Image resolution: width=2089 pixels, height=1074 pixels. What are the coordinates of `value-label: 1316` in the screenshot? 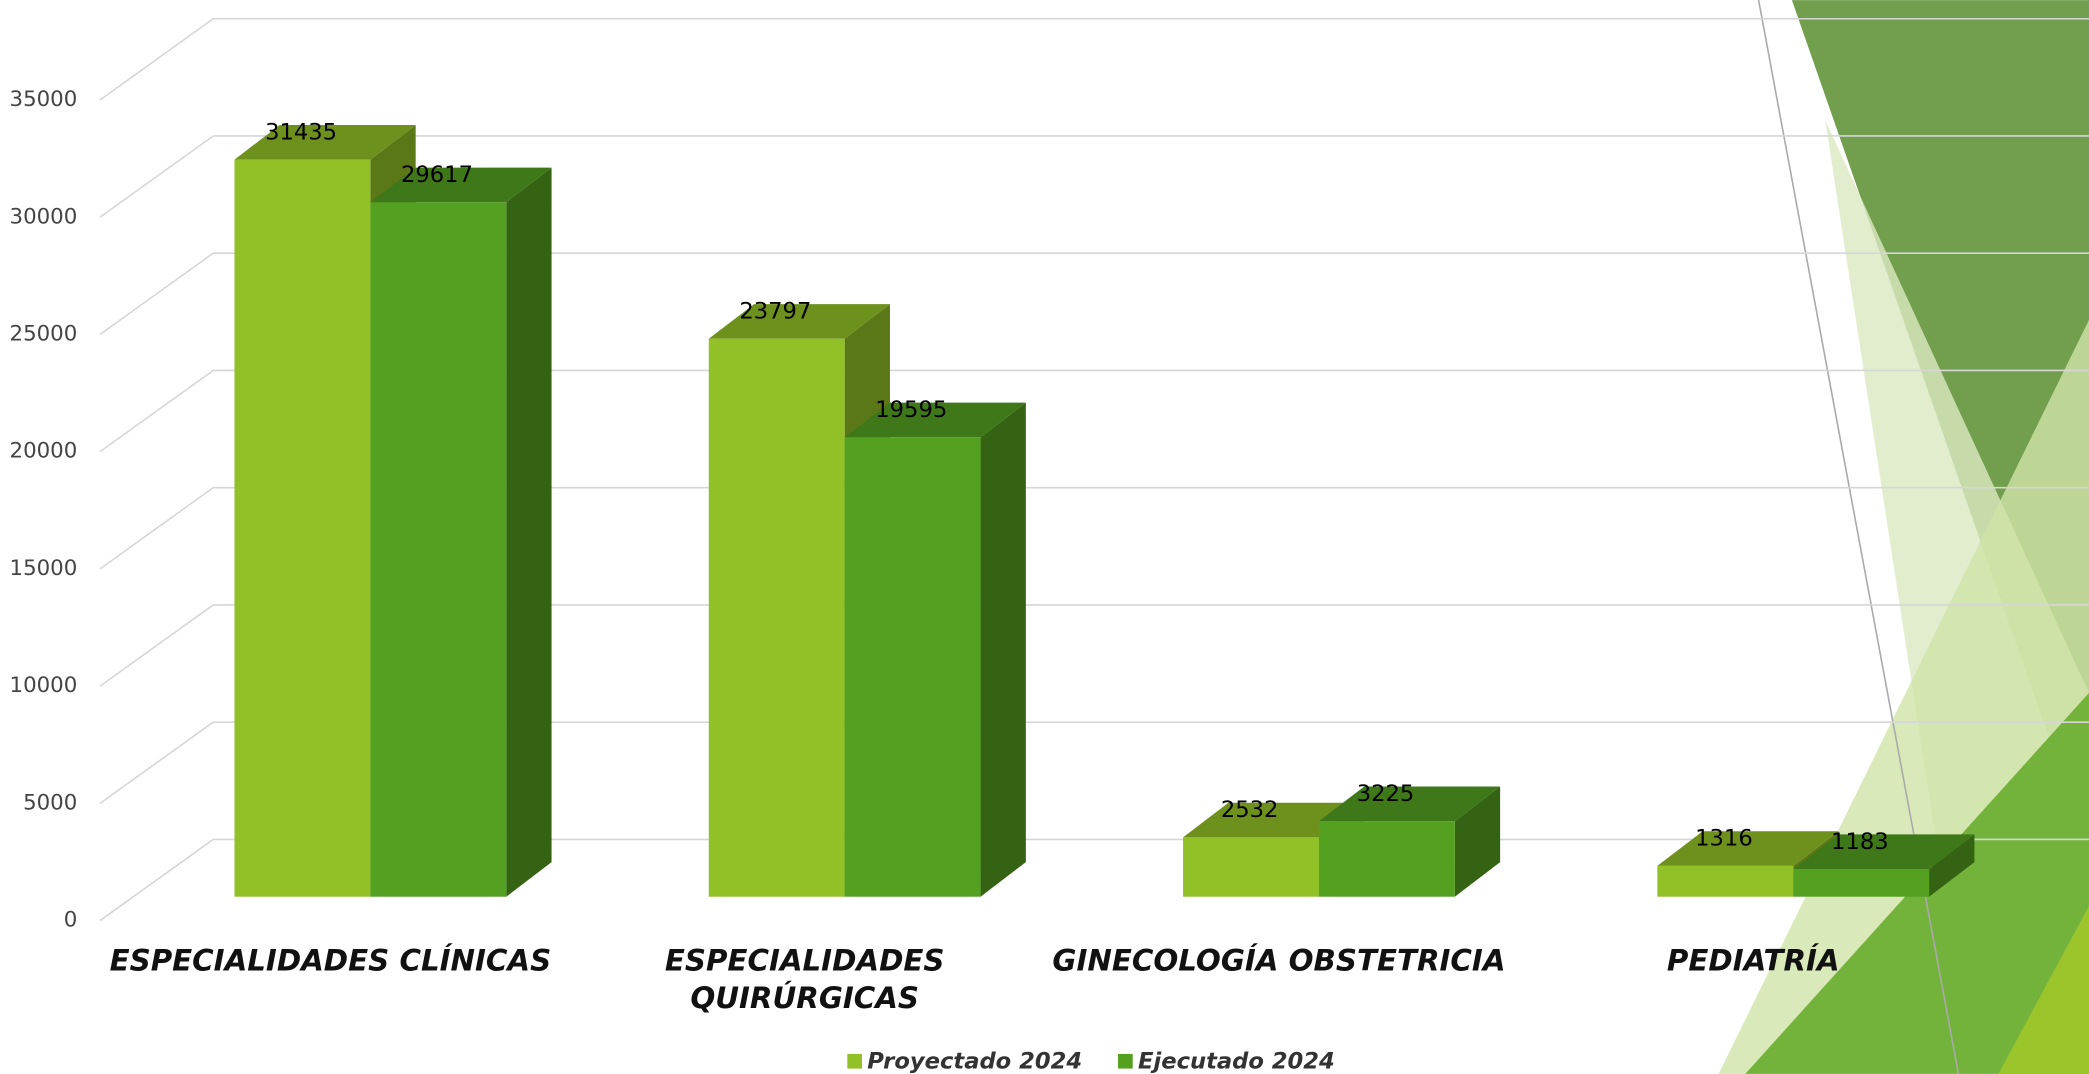 It's located at (1724, 839).